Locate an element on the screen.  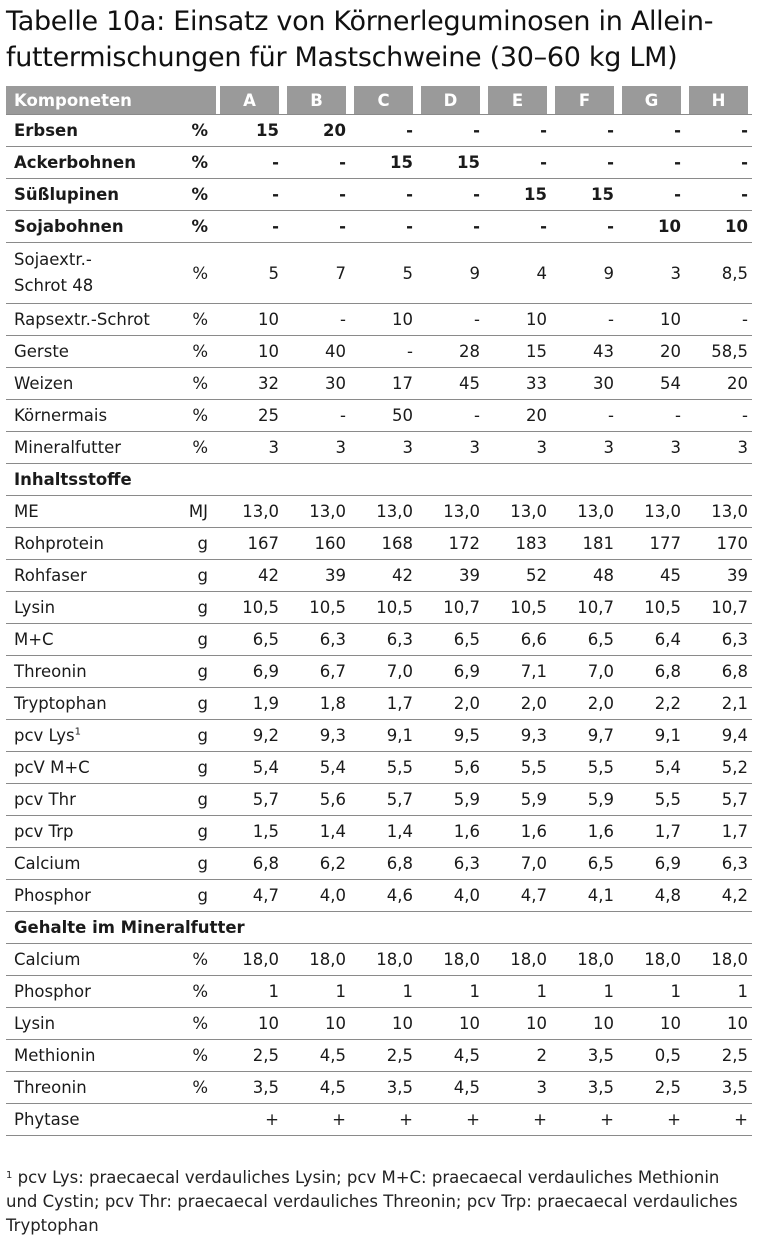
cell-a: 6,8 is located at coordinates (249, 864).